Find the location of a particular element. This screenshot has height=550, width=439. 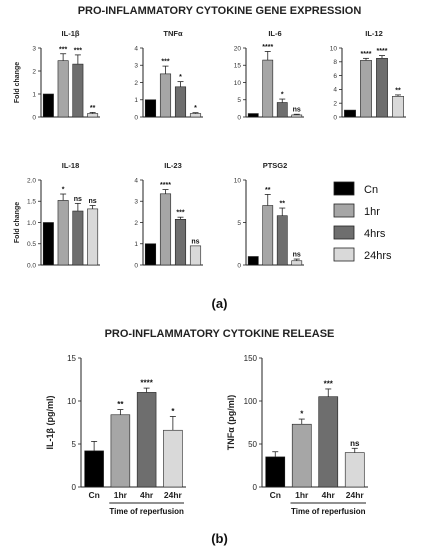

y-axis-label: IL-1β (pg/ml) is located at coordinates (50, 423).